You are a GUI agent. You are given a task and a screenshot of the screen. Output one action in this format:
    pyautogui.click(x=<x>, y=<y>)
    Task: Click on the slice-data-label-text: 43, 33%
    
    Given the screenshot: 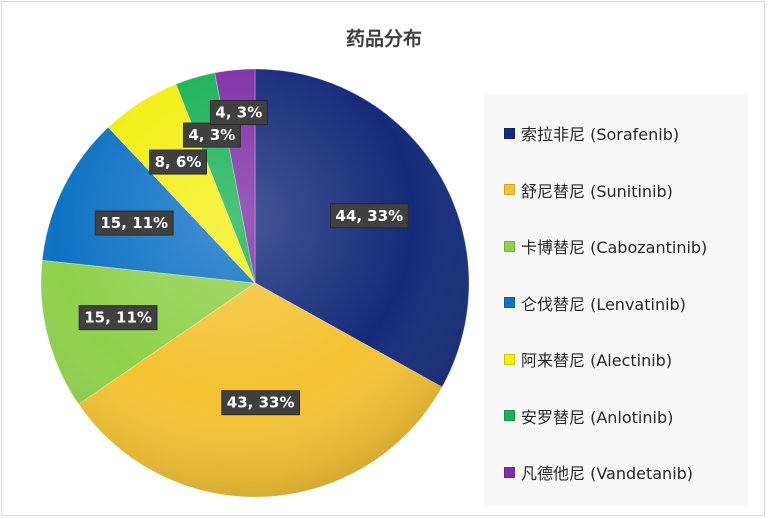 What is the action you would take?
    pyautogui.click(x=261, y=403)
    